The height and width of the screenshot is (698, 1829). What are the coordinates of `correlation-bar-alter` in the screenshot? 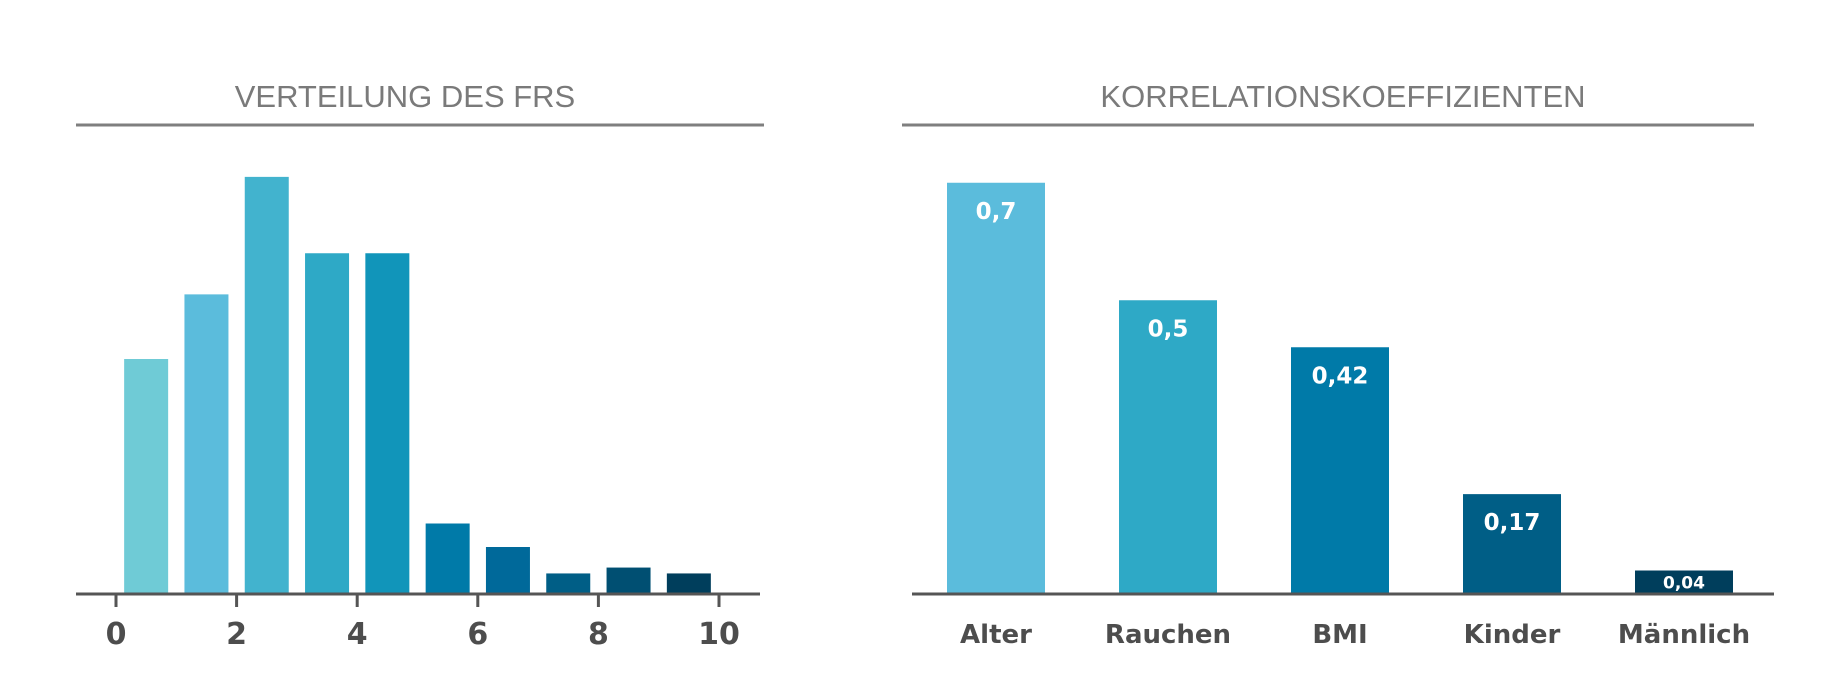 It's located at (996, 388).